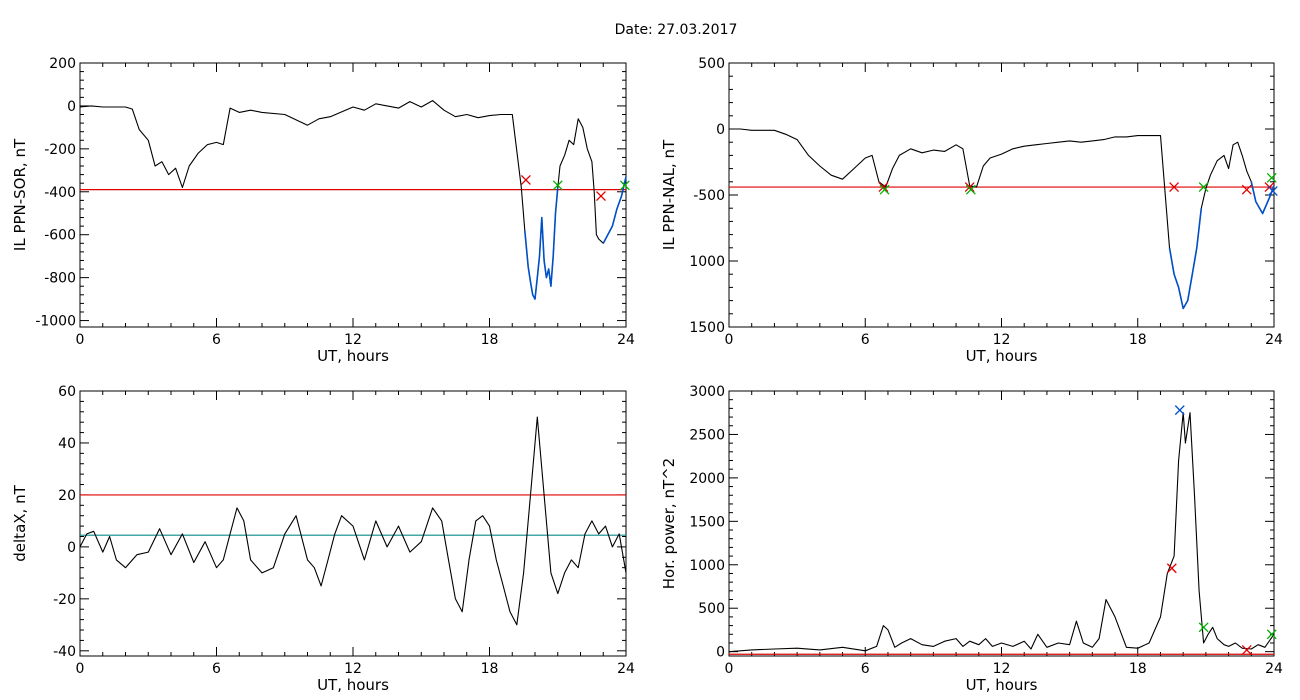  I want to click on y-tick-label: -1000, so click(55, 322).